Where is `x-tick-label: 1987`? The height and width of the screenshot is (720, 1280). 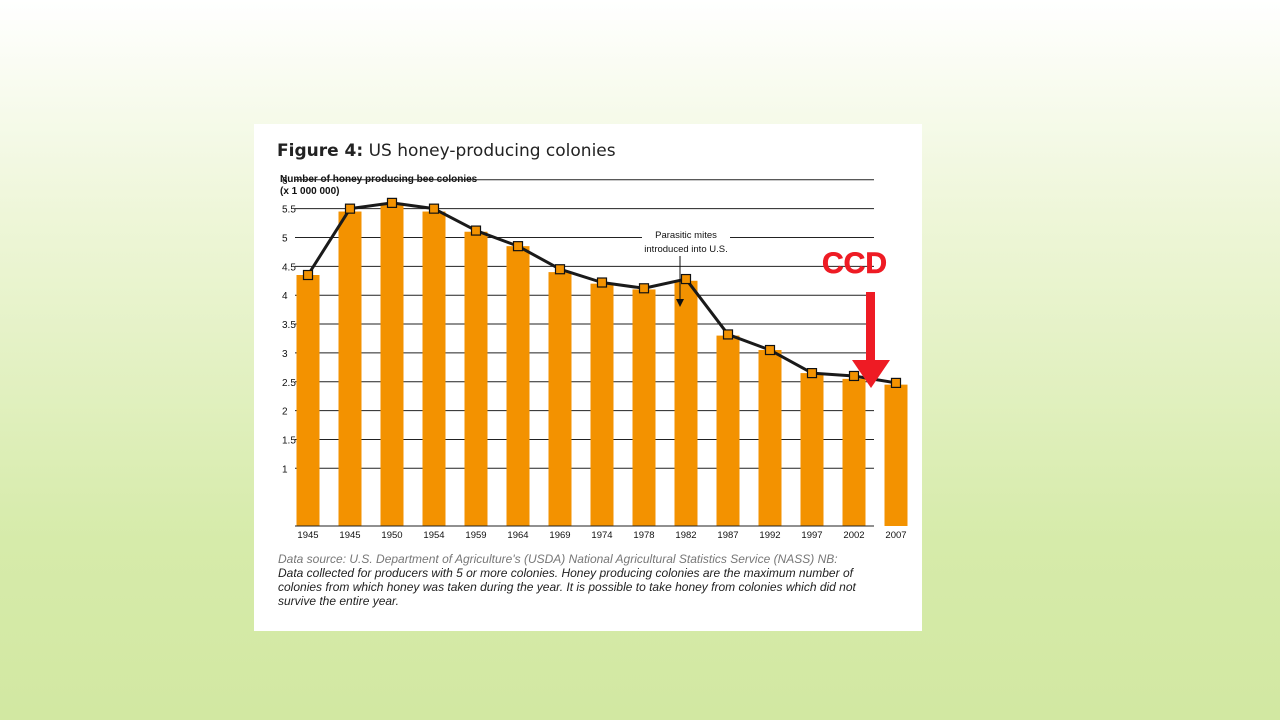 x-tick-label: 1987 is located at coordinates (727, 535).